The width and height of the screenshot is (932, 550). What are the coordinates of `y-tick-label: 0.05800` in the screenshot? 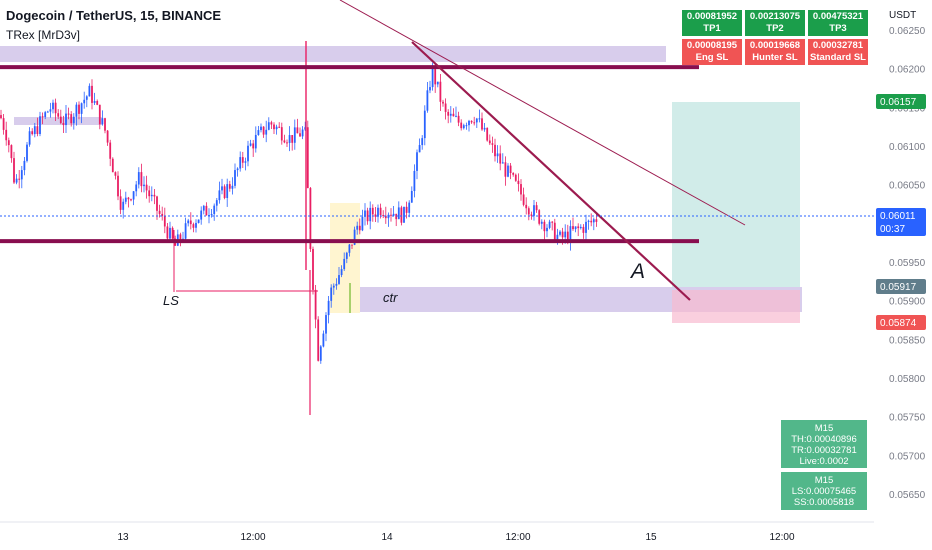 It's located at (907, 379).